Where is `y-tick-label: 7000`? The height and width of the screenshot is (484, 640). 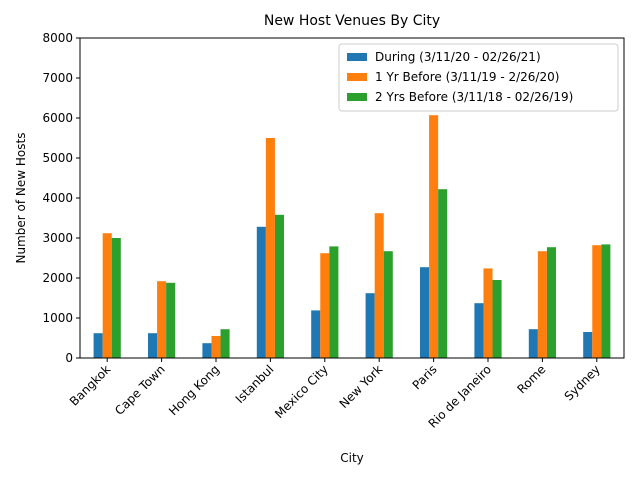
y-tick-label: 7000 is located at coordinates (57, 78).